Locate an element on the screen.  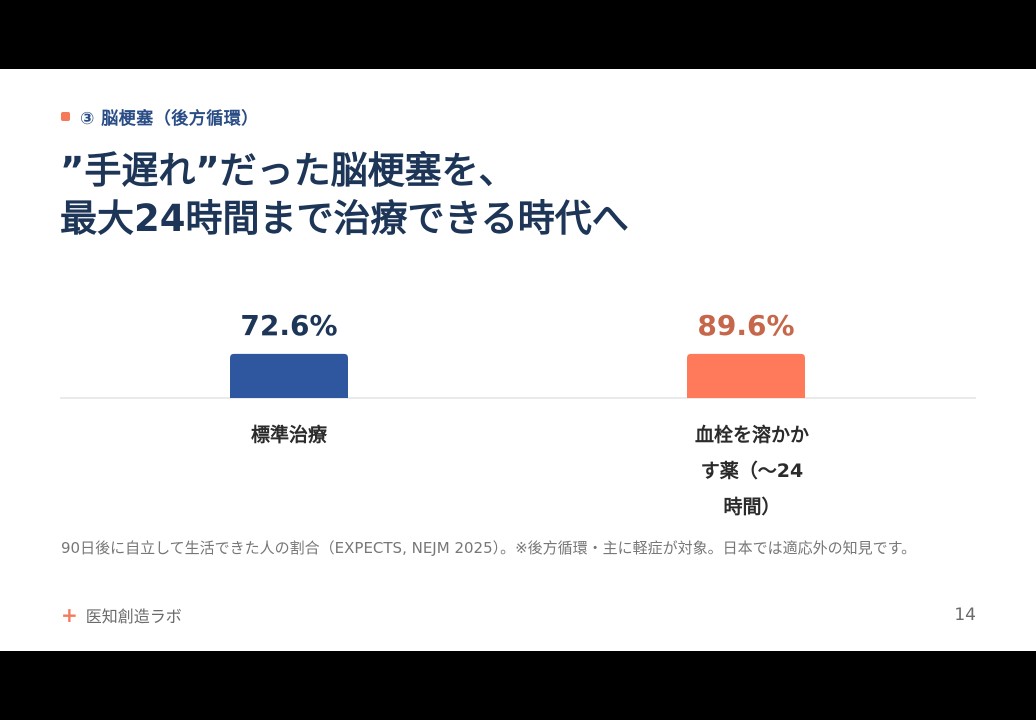
brand: + 医知創造ラボ is located at coordinates (121, 615).